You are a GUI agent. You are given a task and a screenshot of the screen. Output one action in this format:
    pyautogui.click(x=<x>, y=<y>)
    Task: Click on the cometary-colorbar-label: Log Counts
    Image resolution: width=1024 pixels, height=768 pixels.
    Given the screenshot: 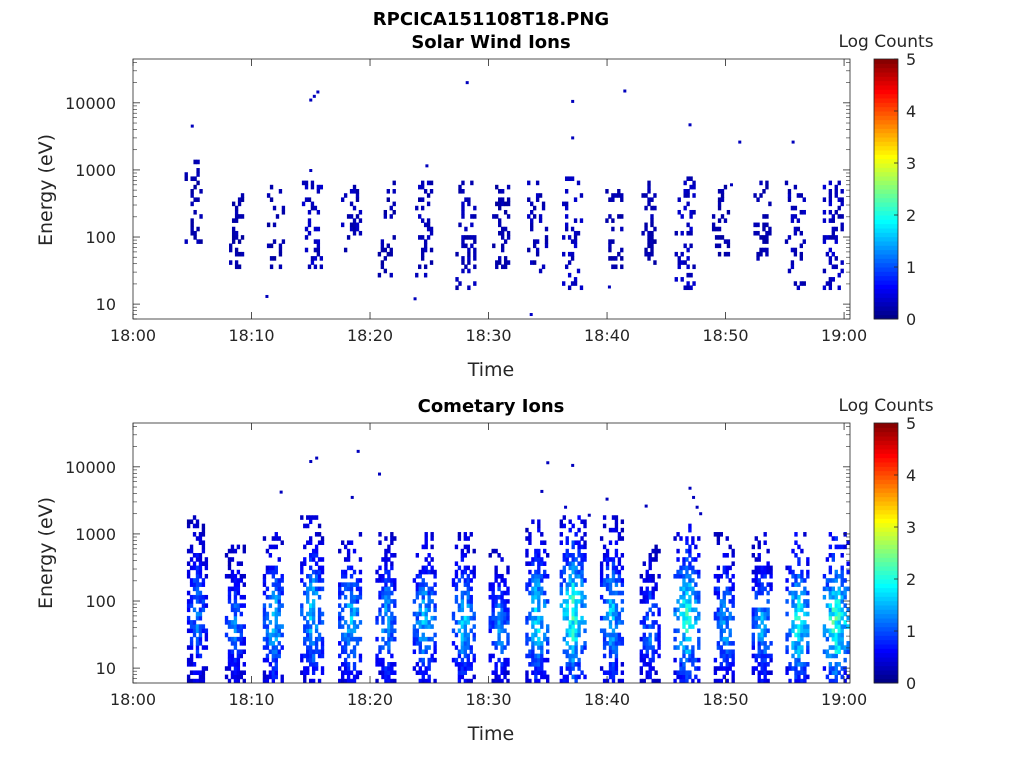 What is the action you would take?
    pyautogui.click(x=885, y=406)
    